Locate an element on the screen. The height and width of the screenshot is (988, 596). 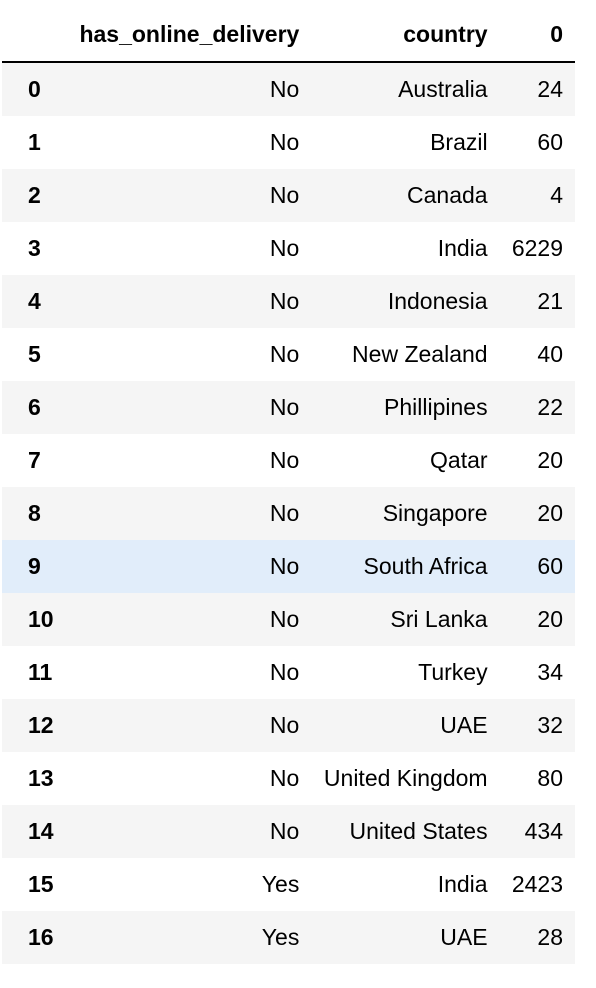
row-index: 5 is located at coordinates (34, 354).